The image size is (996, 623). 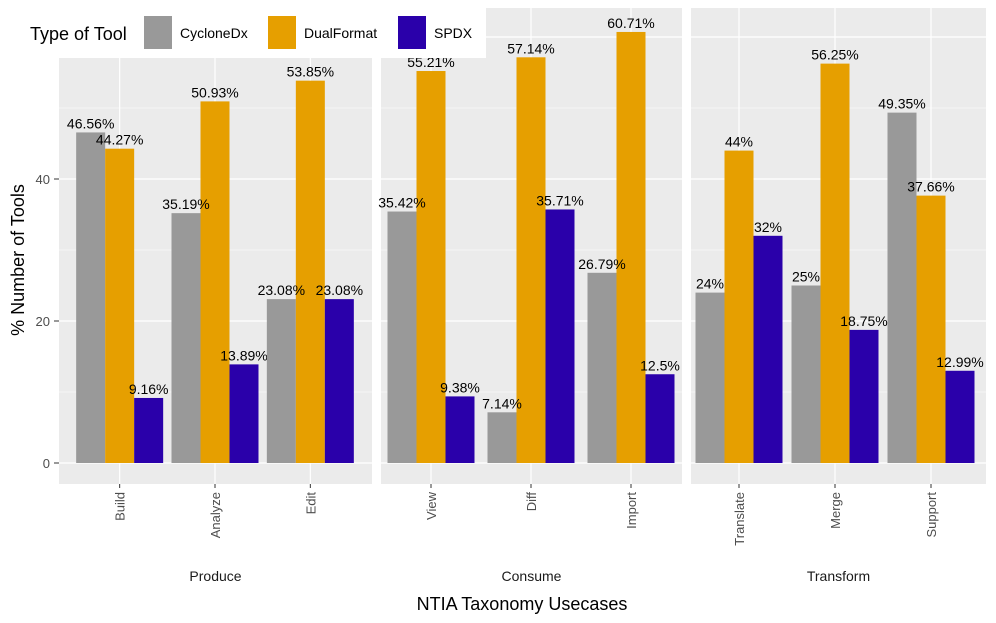 What do you see at coordinates (460, 387) in the screenshot?
I see `data-label: 9.38%` at bounding box center [460, 387].